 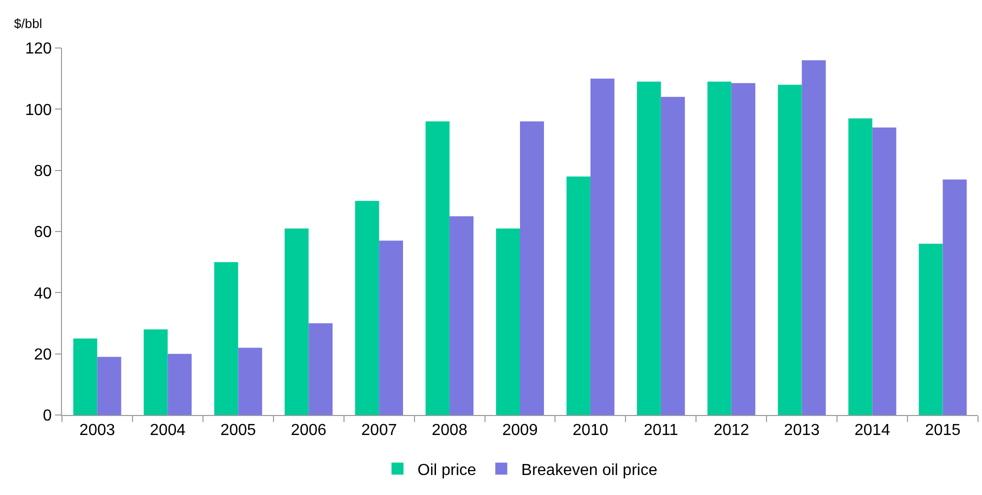 I want to click on y-axis-title: $/bbl, so click(x=28, y=23).